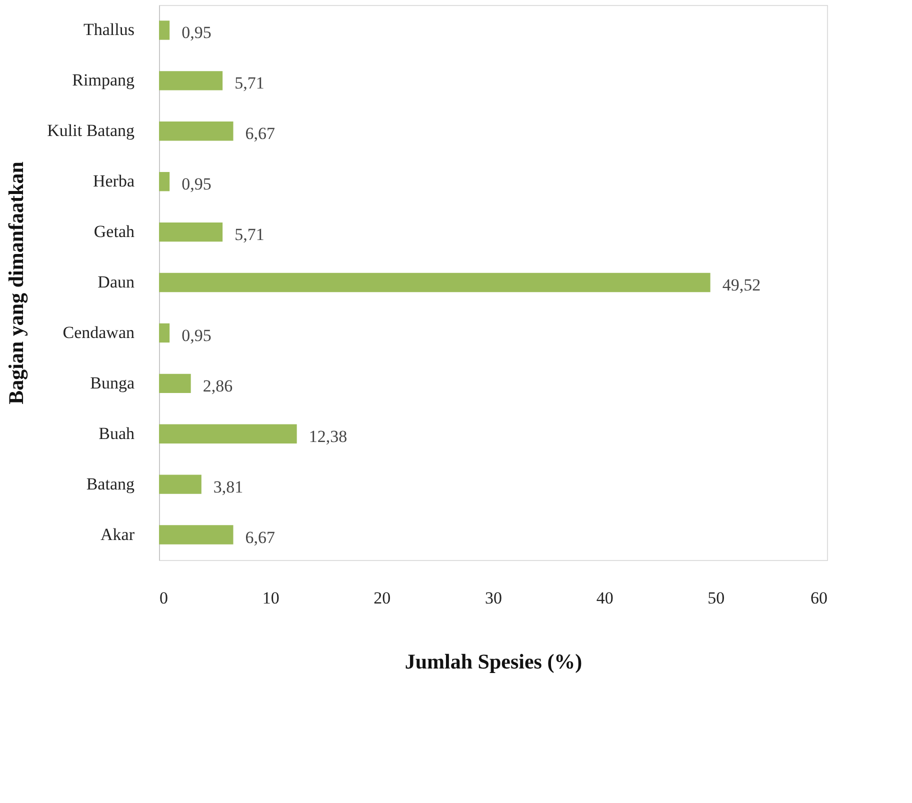 This screenshot has height=803, width=912. What do you see at coordinates (16, 282) in the screenshot?
I see `y-axis-title: Bagian yang dimanfaatkan` at bounding box center [16, 282].